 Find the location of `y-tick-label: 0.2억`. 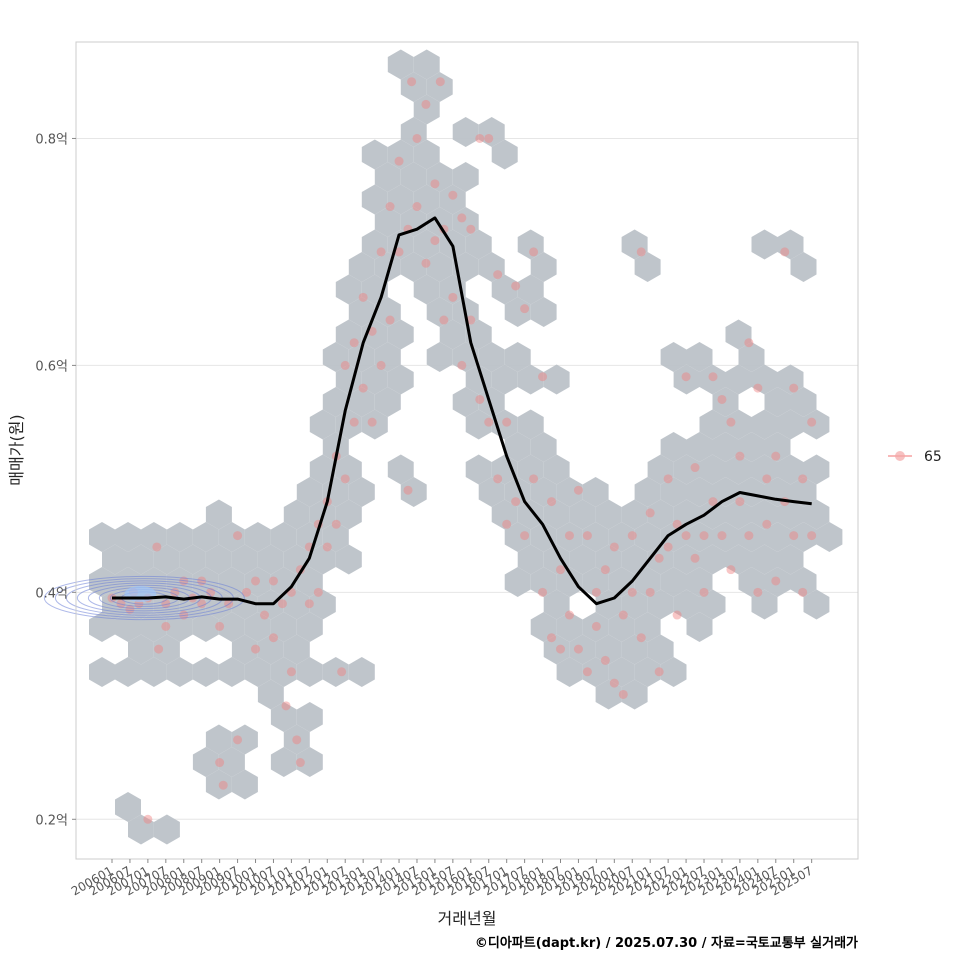

y-tick-label: 0.2억 is located at coordinates (51, 820).